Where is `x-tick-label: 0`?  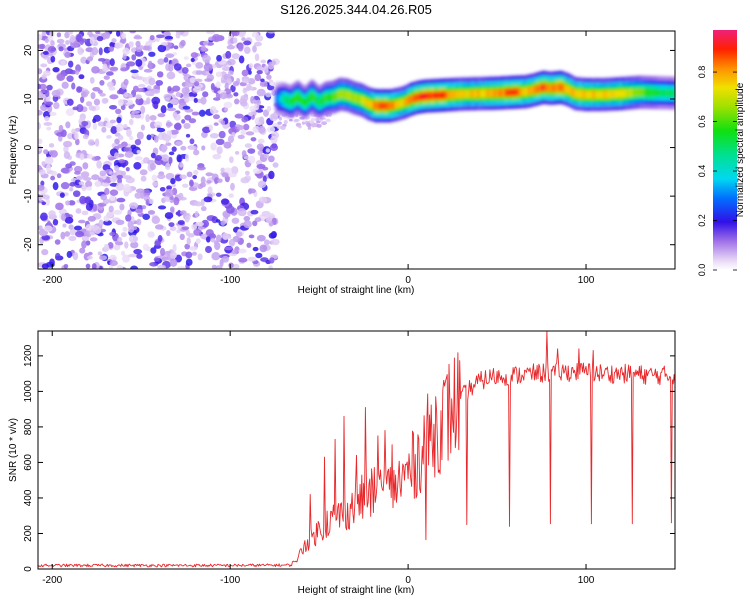 x-tick-label: 0 is located at coordinates (408, 280).